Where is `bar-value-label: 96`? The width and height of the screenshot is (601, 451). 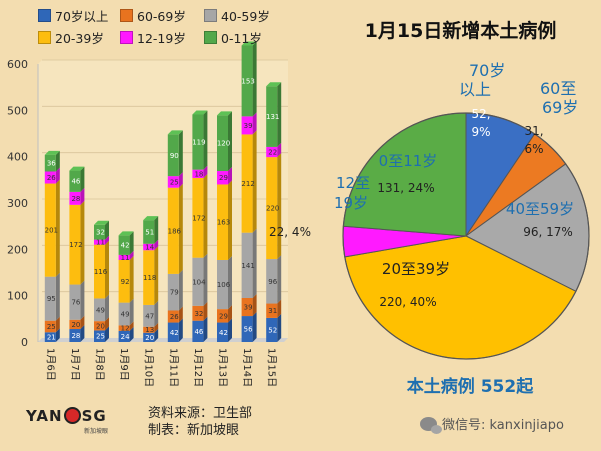
bar-value-label: 96 is located at coordinates (272, 282).